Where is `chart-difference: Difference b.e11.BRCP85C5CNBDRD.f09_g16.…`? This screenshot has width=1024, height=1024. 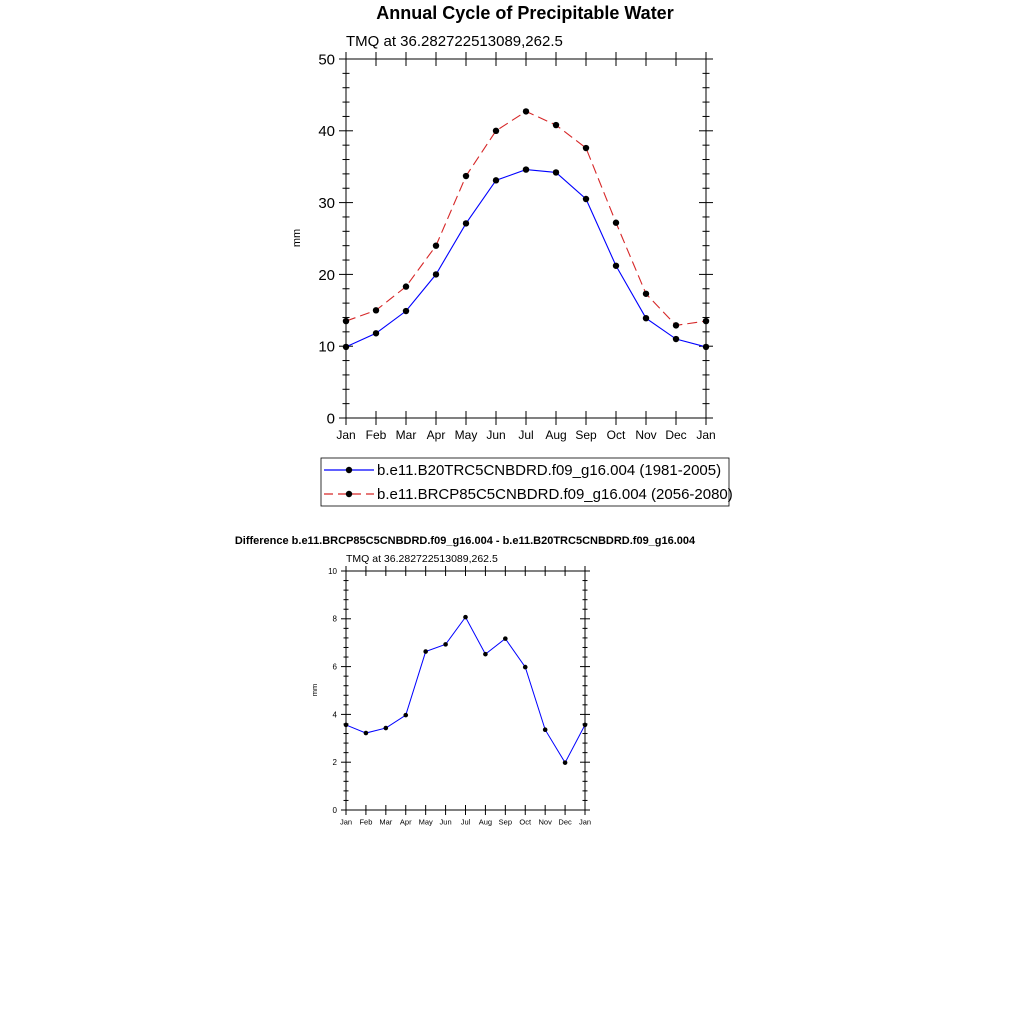
chart-difference: Difference b.e11.BRCP85C5CNBDRD.f09_g16.… is located at coordinates (465, 681).